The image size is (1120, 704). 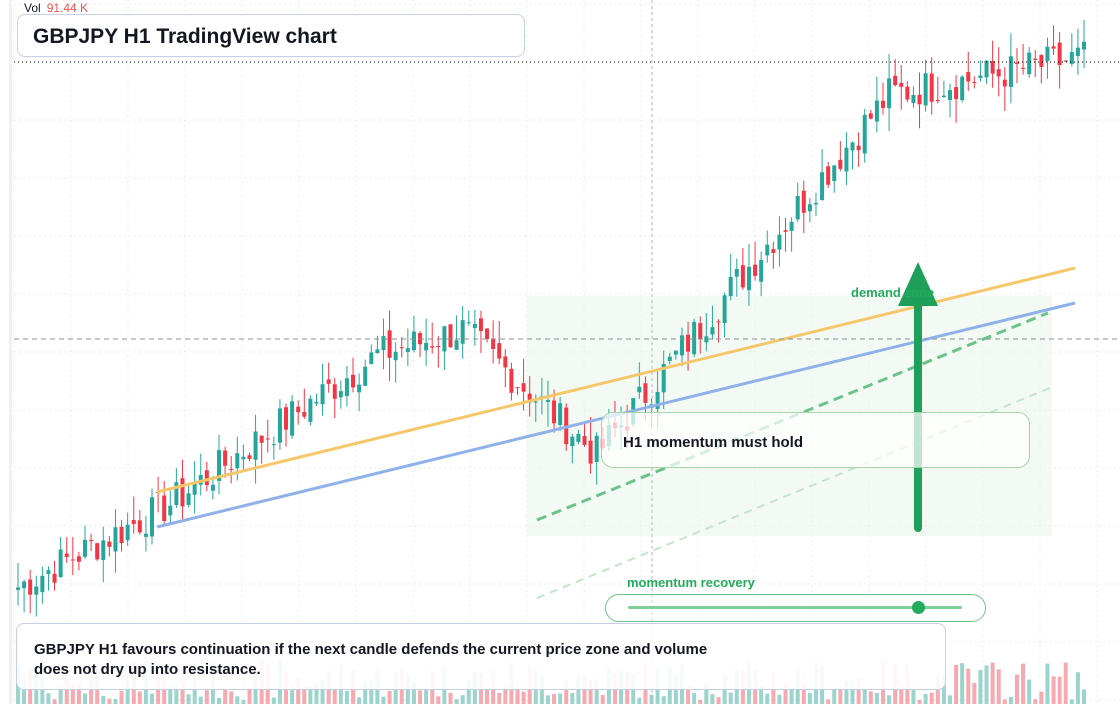 What do you see at coordinates (67, 8) in the screenshot?
I see `vol-value: 91.44 K` at bounding box center [67, 8].